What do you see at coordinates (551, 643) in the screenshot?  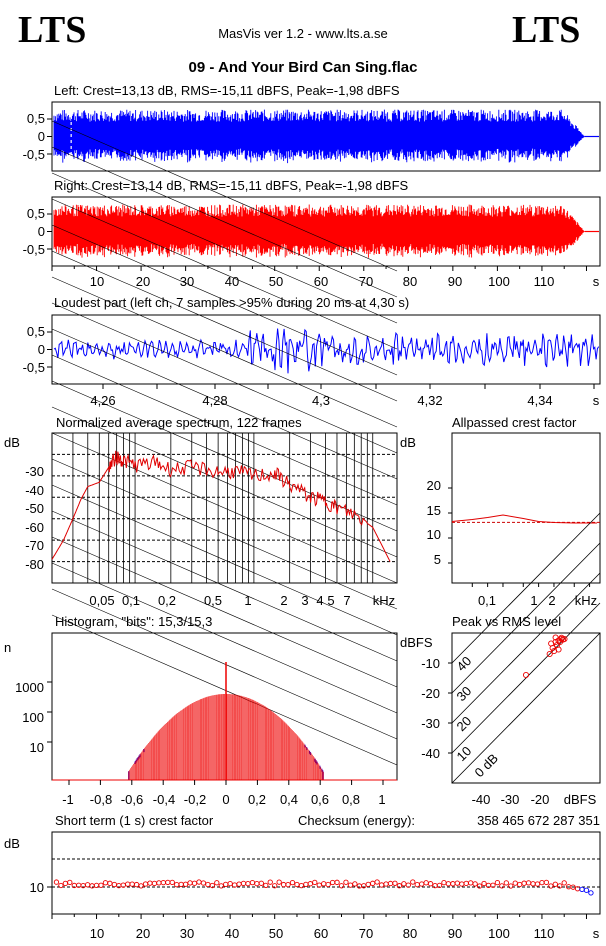 I see `pvr-point` at bounding box center [551, 643].